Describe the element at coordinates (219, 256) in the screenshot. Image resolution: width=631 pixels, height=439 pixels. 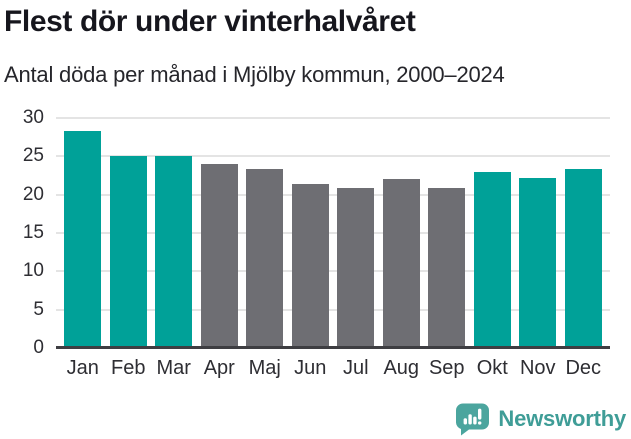
I see `bar-apr` at that location.